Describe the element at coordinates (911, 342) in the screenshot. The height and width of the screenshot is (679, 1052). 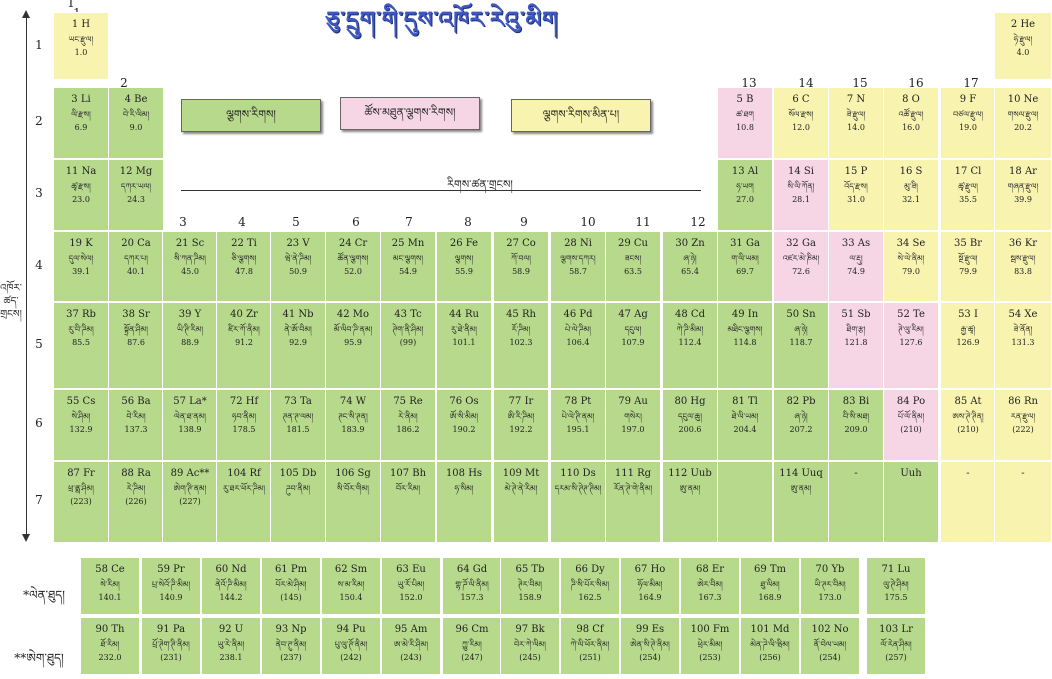
I see `atomic-mass: 127.6` at that location.